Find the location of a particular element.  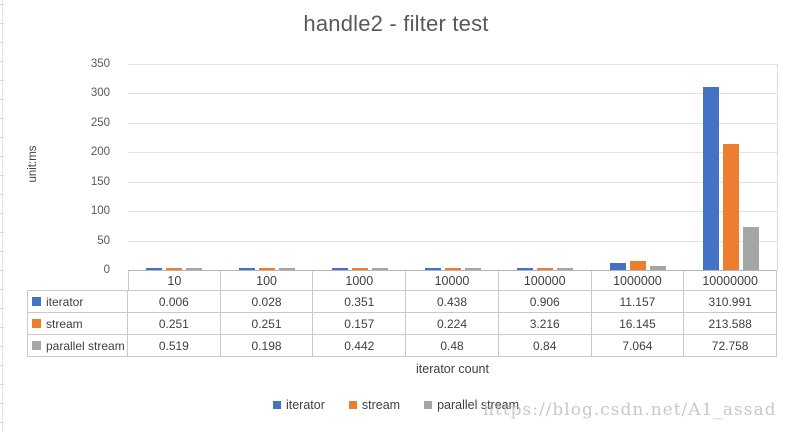

category-header-1000000: 1000000 is located at coordinates (638, 280).